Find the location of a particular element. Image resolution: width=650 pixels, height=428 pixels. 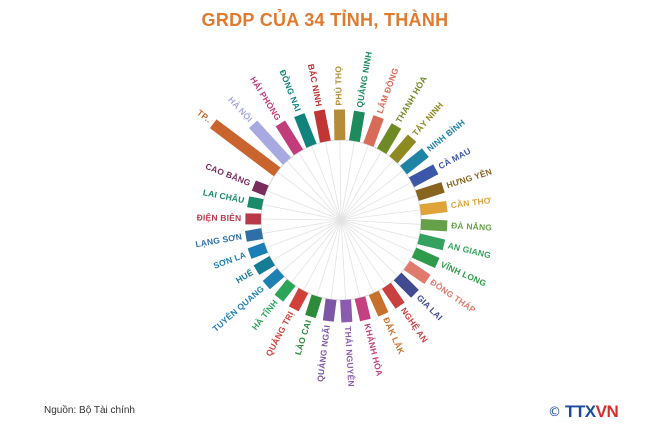

label-33: CAO BẰNG is located at coordinates (228, 174).